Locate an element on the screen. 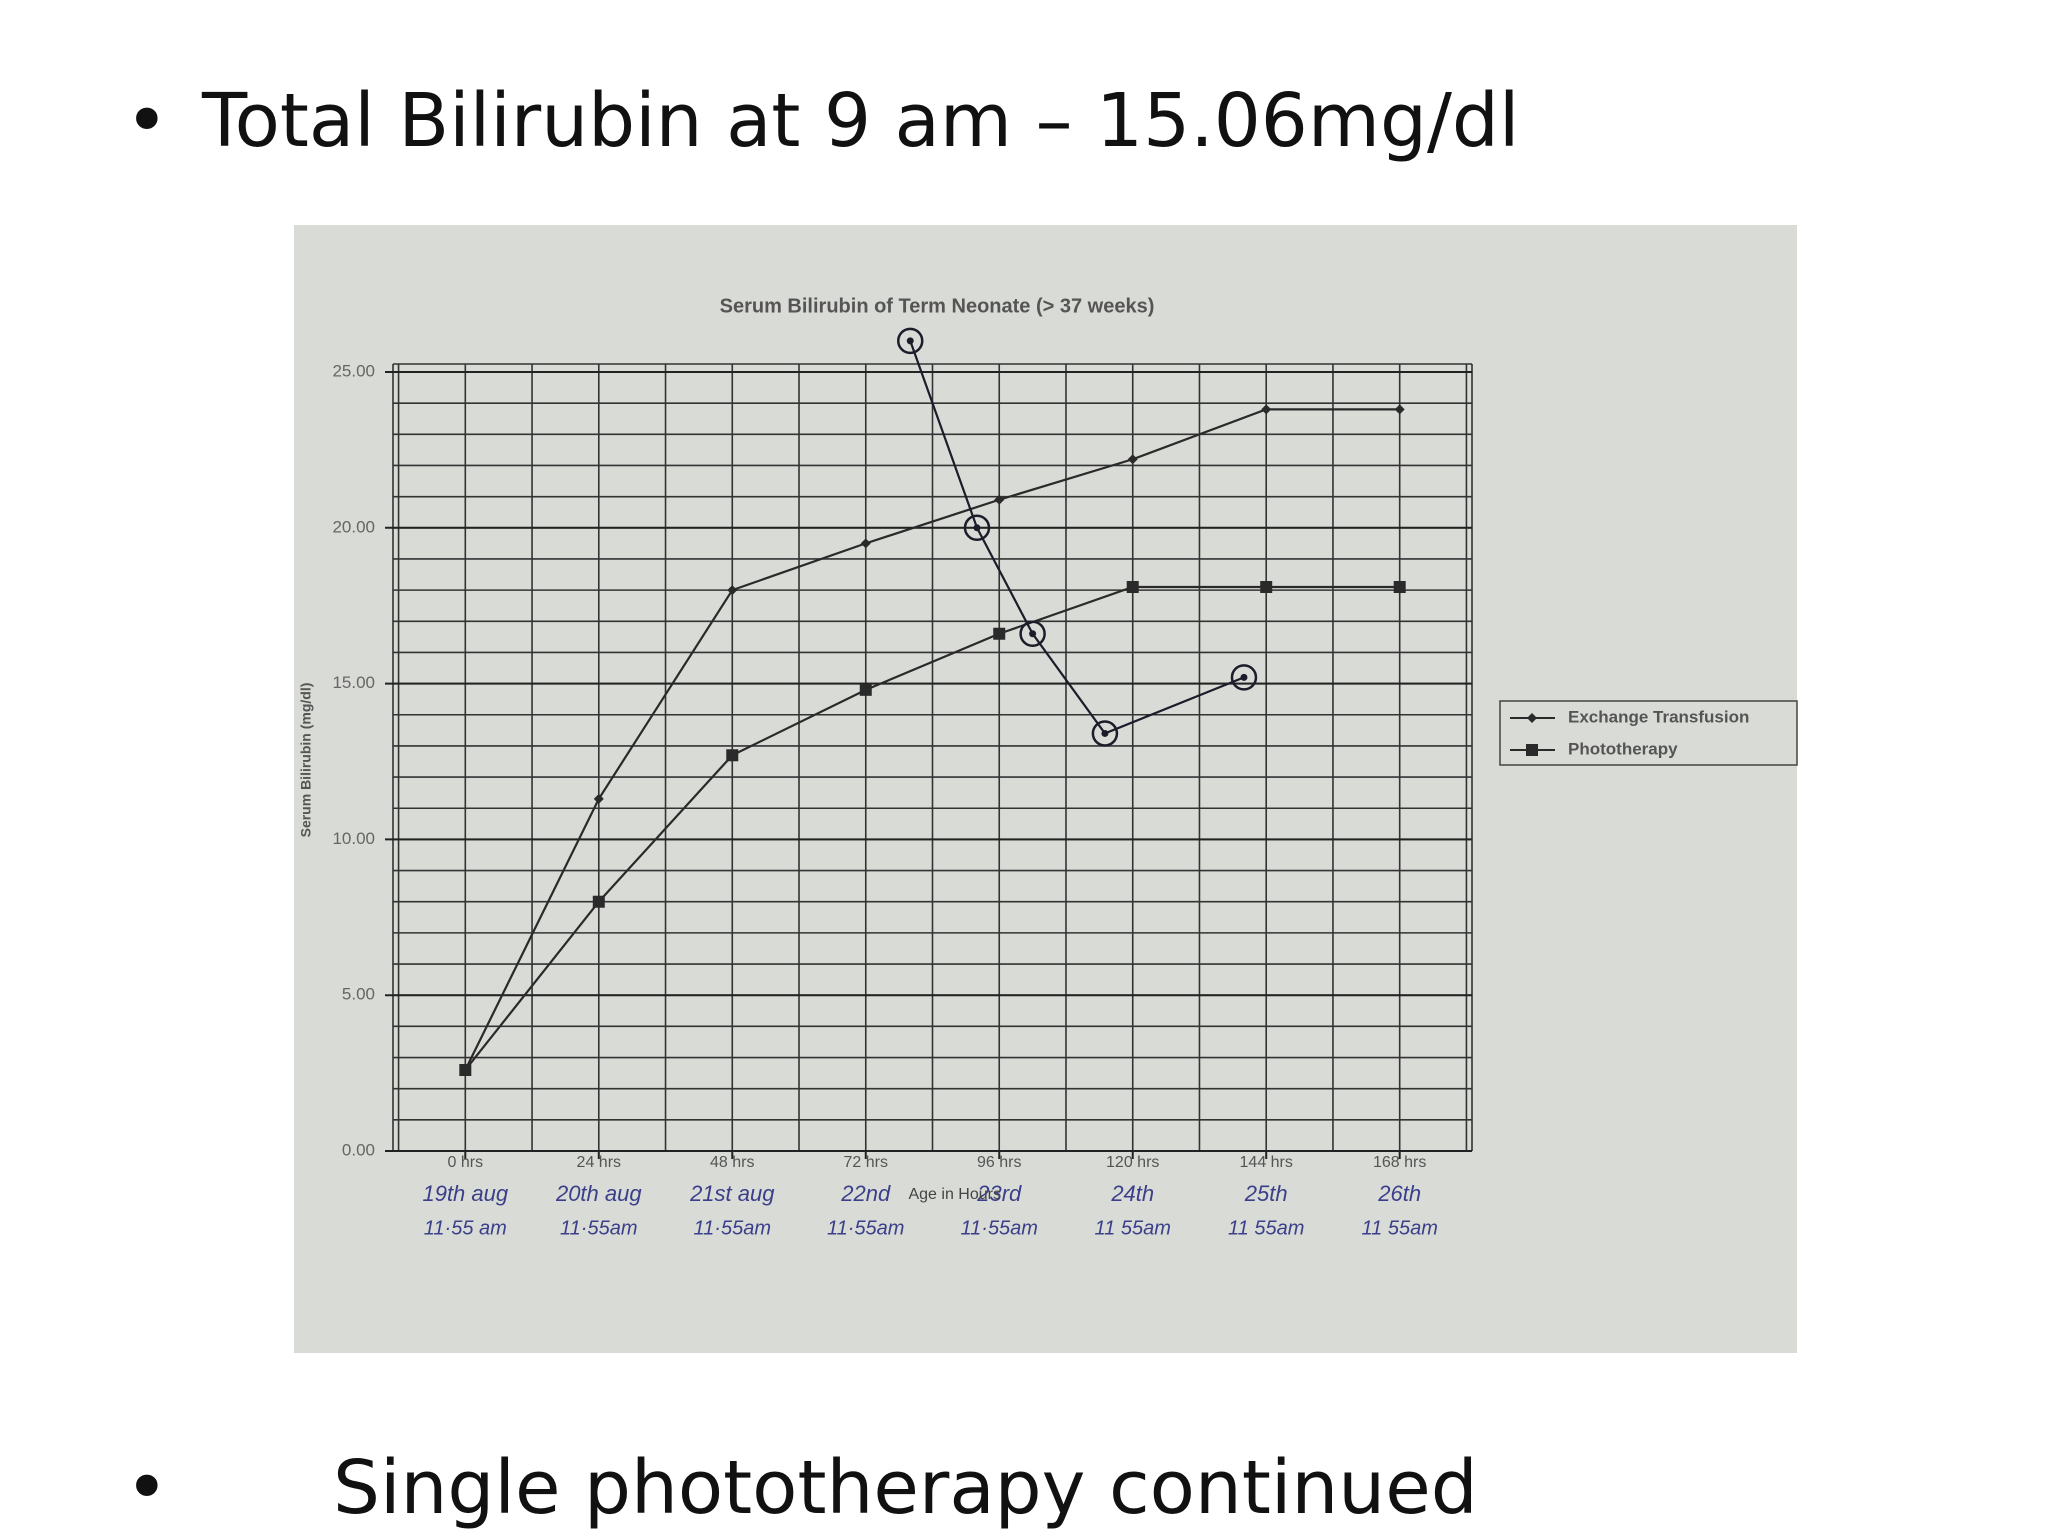 The height and width of the screenshot is (1536, 2048). y-tick-label: 5.00 is located at coordinates (358, 994).